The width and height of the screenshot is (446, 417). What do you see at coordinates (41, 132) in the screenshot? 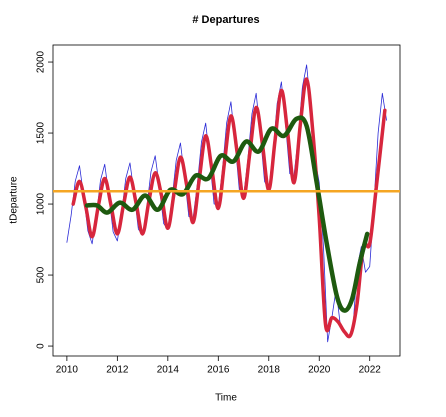
I see `y-tick-label: 1500` at bounding box center [41, 132].